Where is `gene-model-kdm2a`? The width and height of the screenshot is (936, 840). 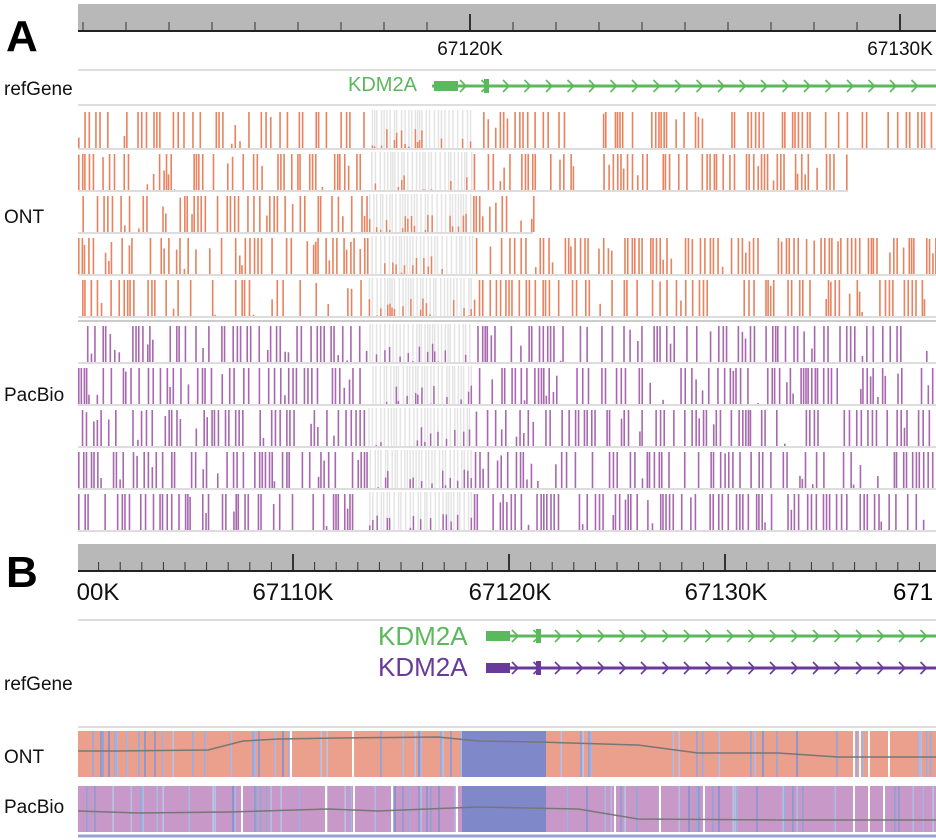
gene-model-kdm2a is located at coordinates (684, 87).